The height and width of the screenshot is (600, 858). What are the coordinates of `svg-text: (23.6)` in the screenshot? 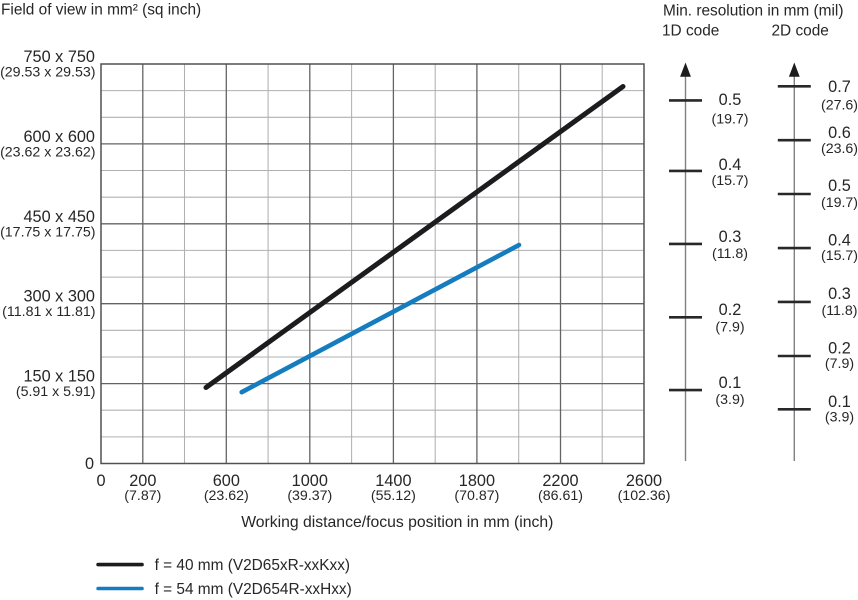 It's located at (839, 149).